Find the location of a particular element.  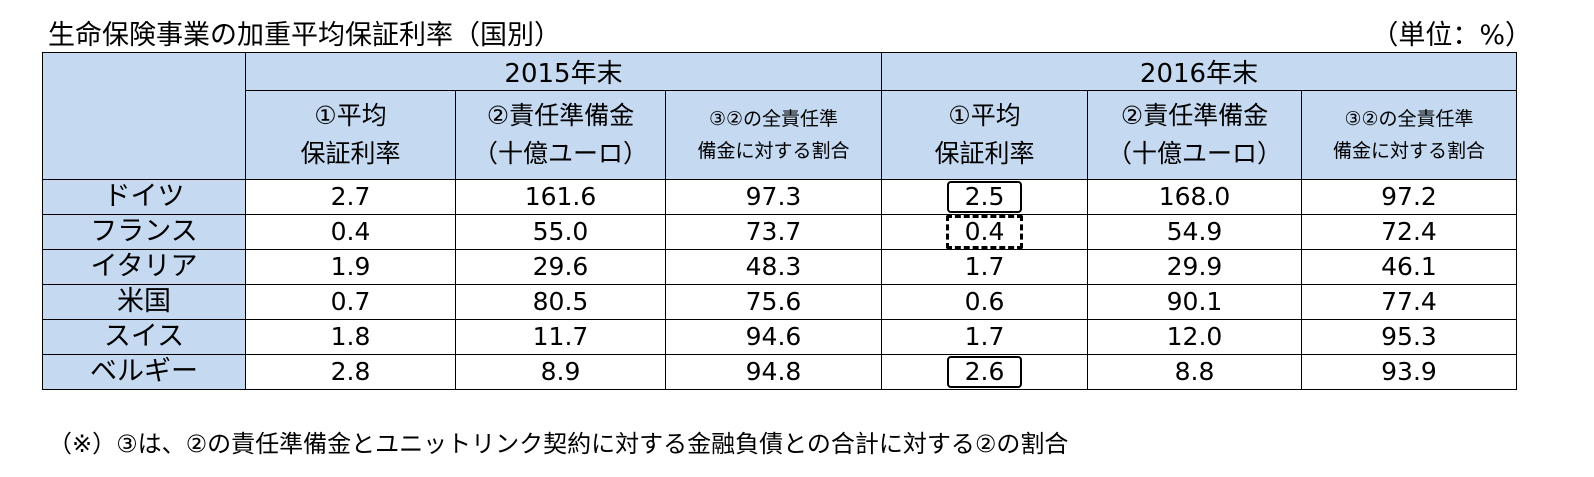

table-cell: 77.4 is located at coordinates (1409, 302).